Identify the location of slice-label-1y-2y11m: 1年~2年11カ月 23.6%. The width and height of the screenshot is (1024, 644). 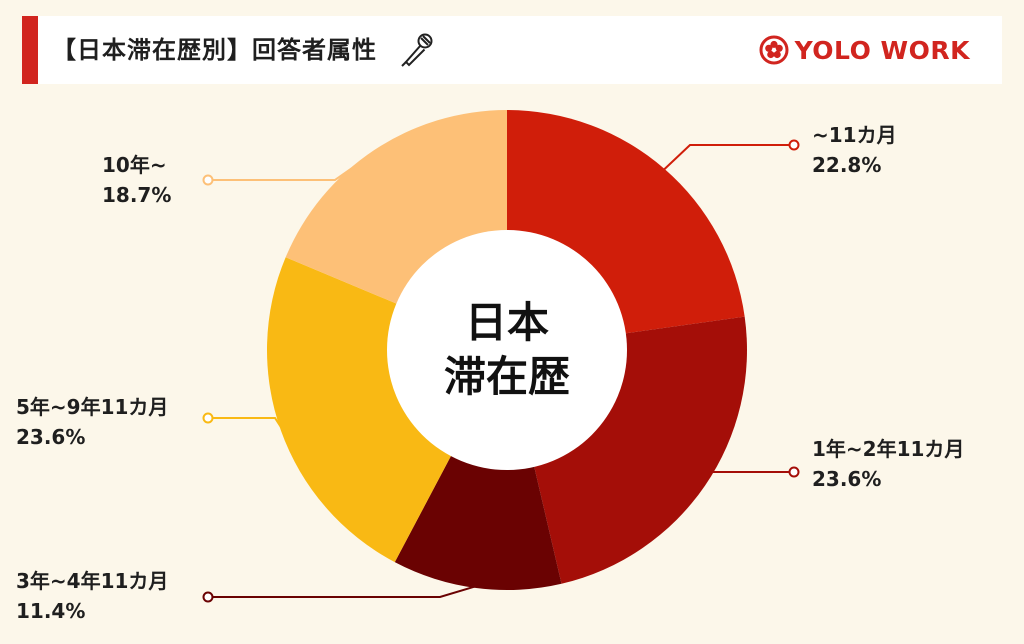
(888, 464).